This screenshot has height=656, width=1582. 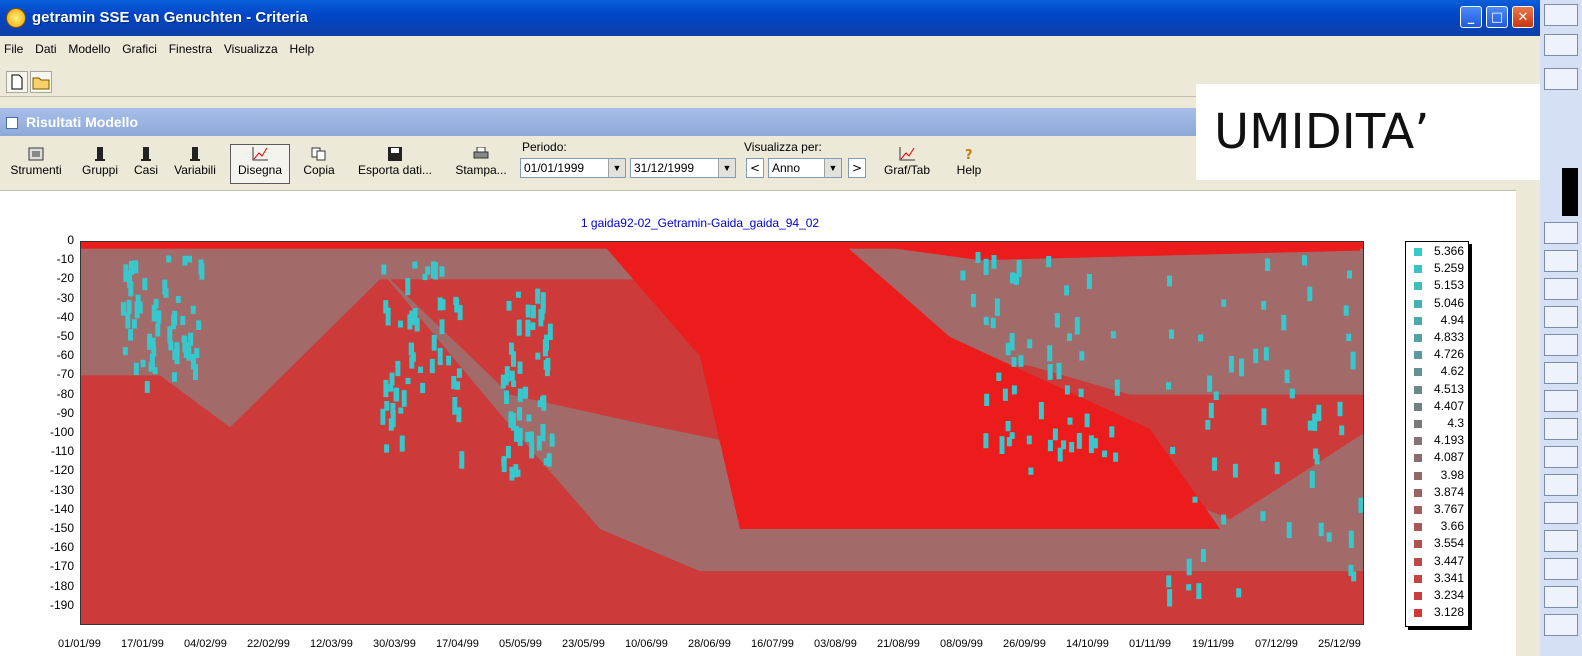 What do you see at coordinates (683, 168) in the screenshot?
I see `date-to-select: 31/12/1999 ▼` at bounding box center [683, 168].